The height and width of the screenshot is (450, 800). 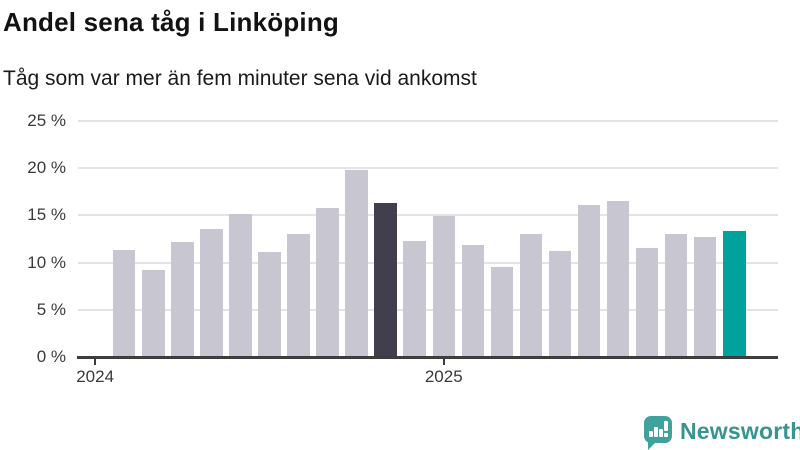 I want to click on y-axis-label-10: 10 %, so click(x=46, y=262).